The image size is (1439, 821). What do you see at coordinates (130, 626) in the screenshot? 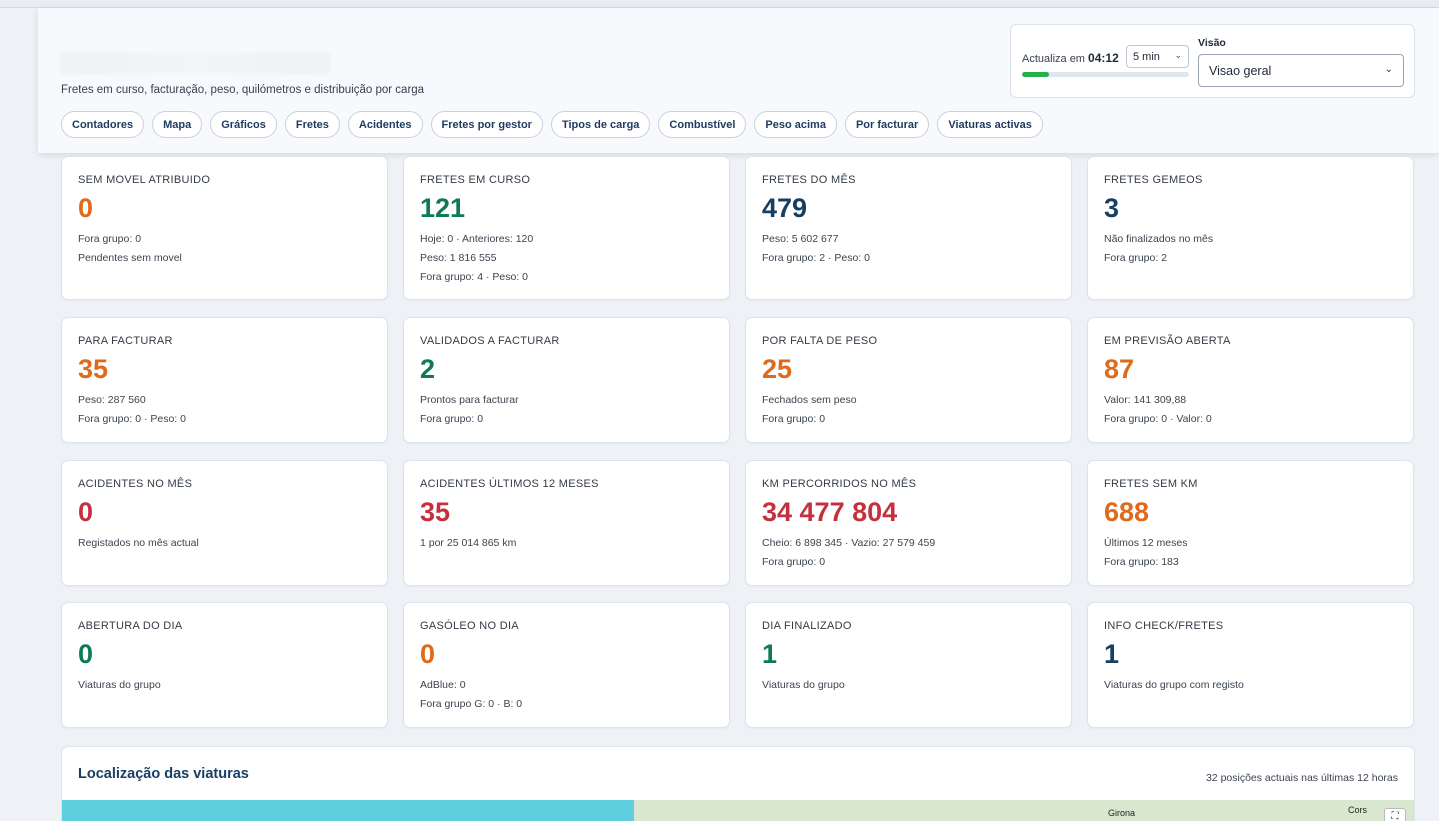
I see `counter-label: ABERTURA DO DIA` at bounding box center [130, 626].